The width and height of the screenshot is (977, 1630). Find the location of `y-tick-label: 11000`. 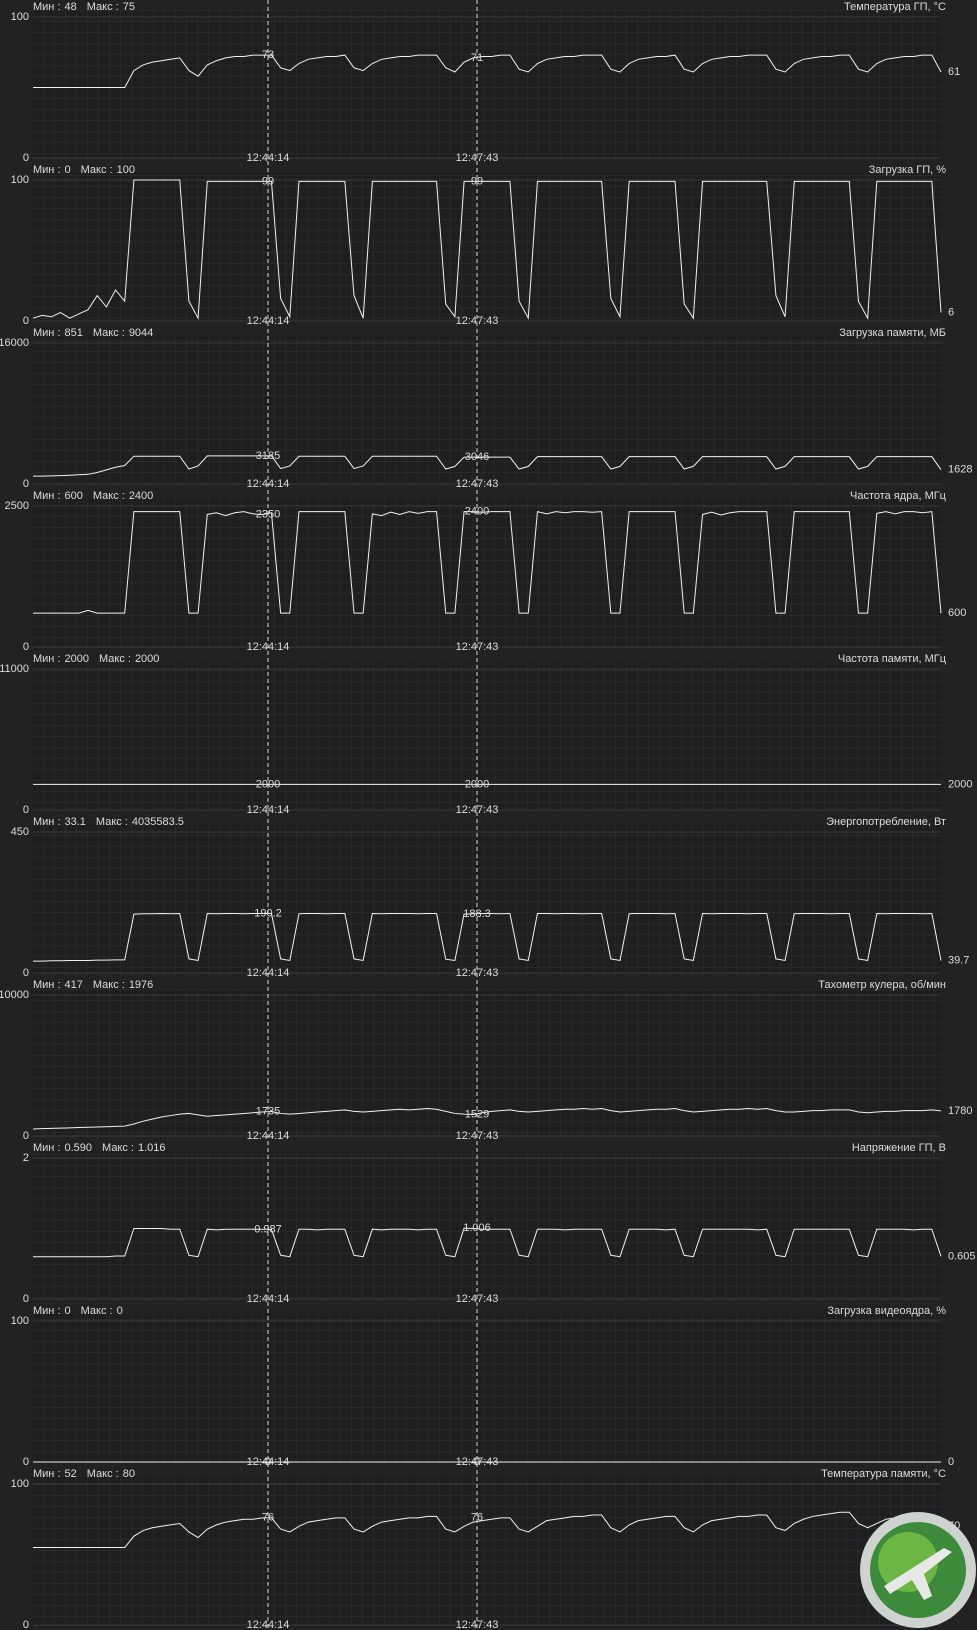

y-tick-label: 11000 is located at coordinates (14, 669).